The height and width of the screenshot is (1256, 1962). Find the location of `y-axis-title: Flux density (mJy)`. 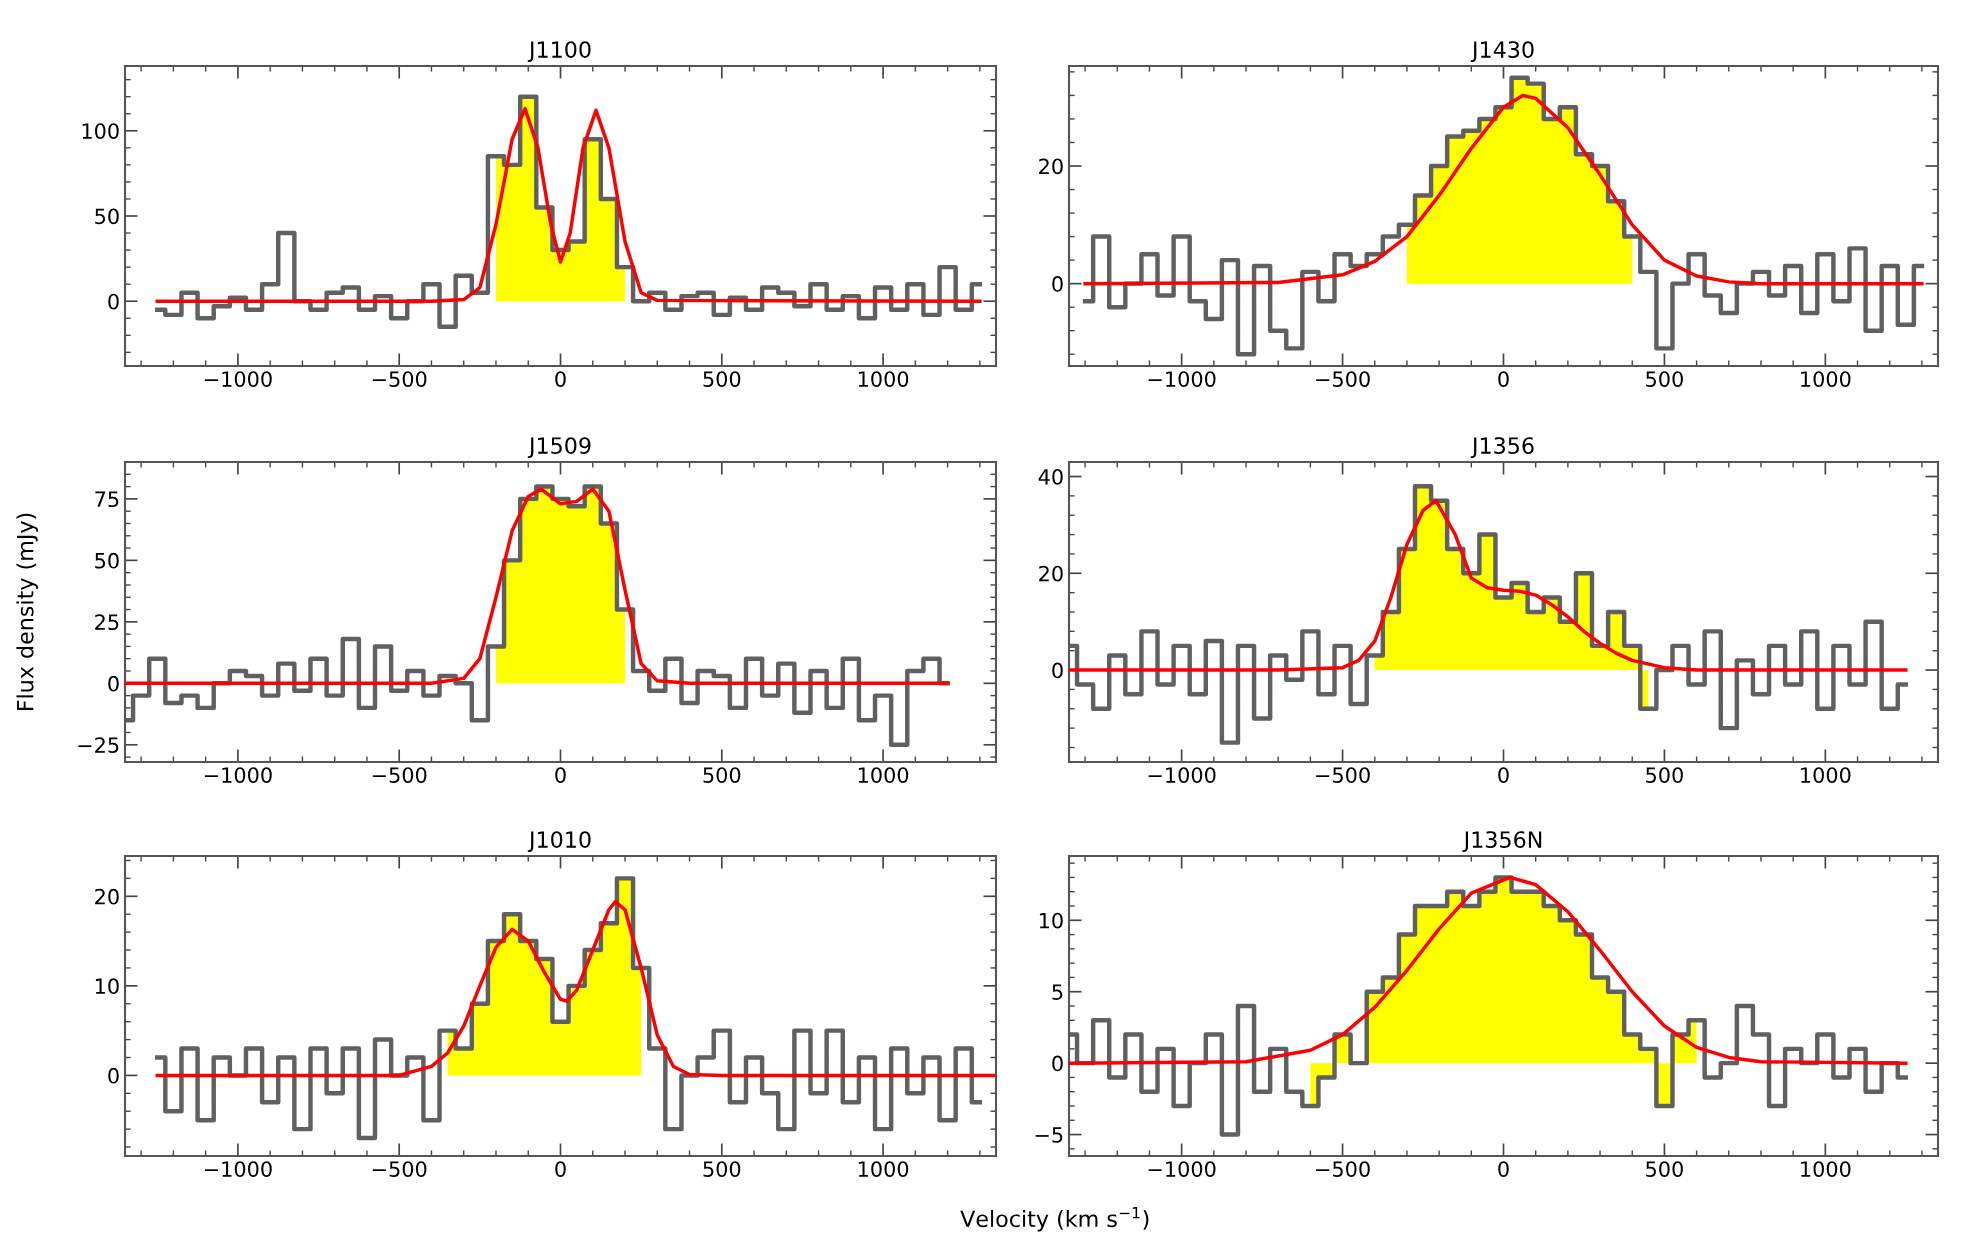

y-axis-title: Flux density (mJy) is located at coordinates (27, 612).